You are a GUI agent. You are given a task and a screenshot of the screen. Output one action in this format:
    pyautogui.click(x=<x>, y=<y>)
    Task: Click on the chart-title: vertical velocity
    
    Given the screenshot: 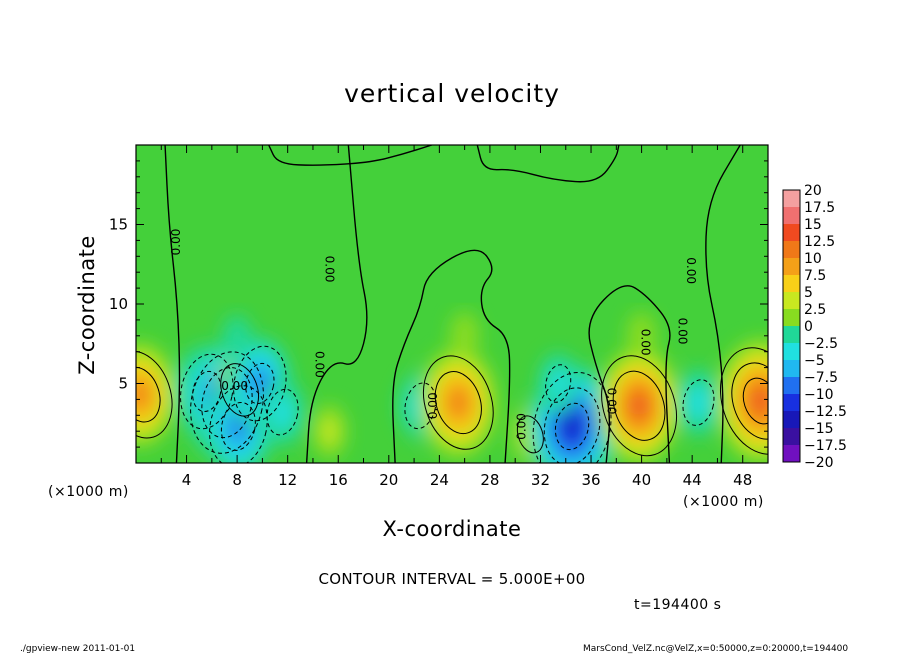 What is the action you would take?
    pyautogui.click(x=452, y=93)
    